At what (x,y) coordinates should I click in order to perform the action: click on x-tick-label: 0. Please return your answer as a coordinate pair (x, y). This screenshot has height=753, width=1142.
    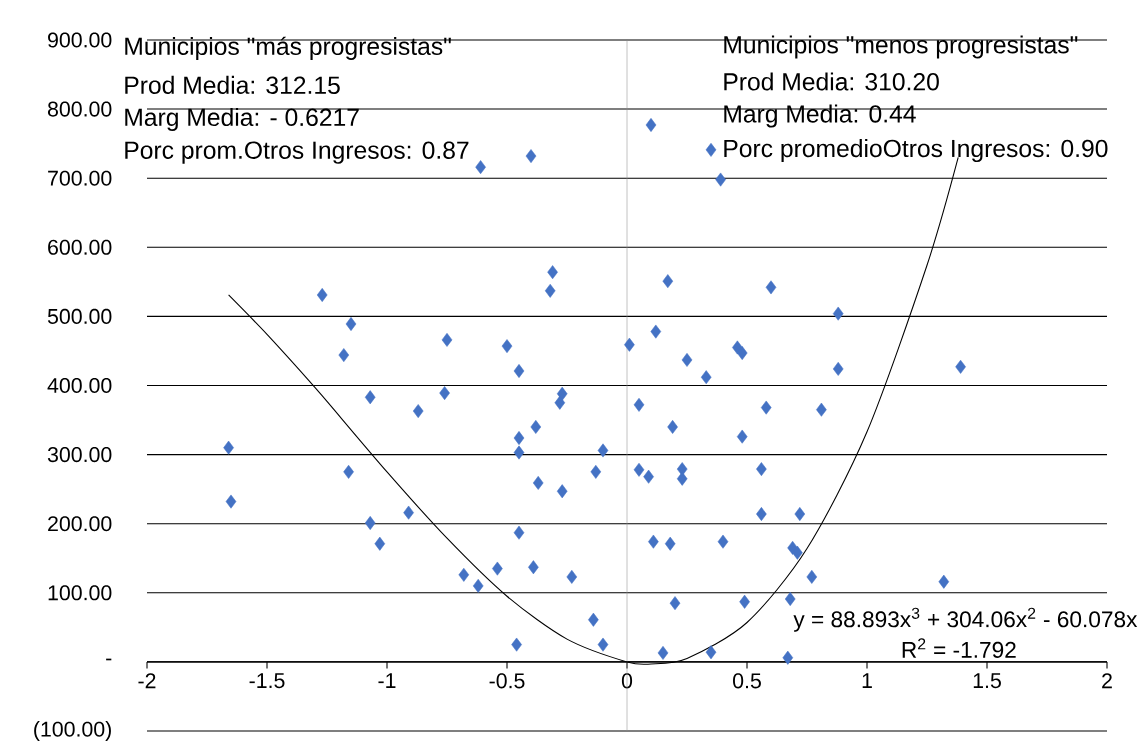
    Looking at the image, I should click on (627, 681).